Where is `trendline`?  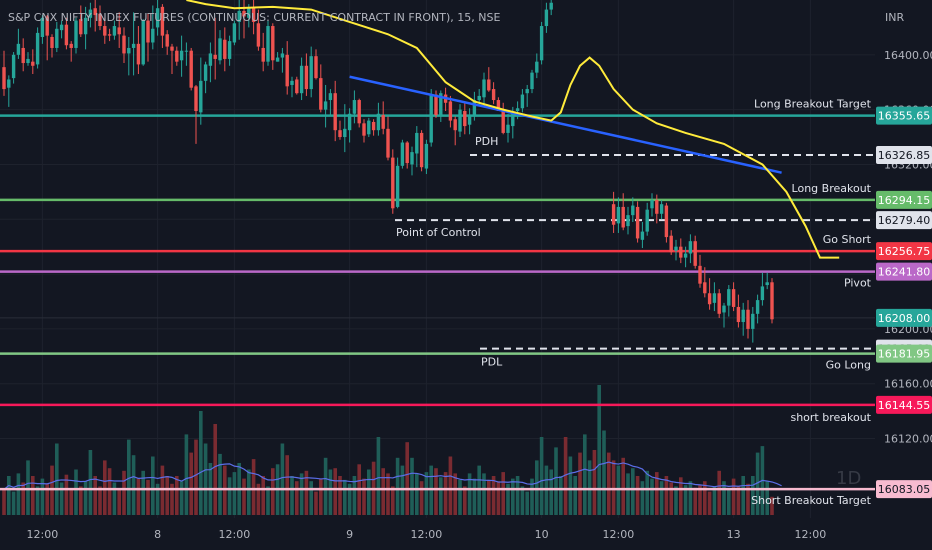 trendline is located at coordinates (565, 124).